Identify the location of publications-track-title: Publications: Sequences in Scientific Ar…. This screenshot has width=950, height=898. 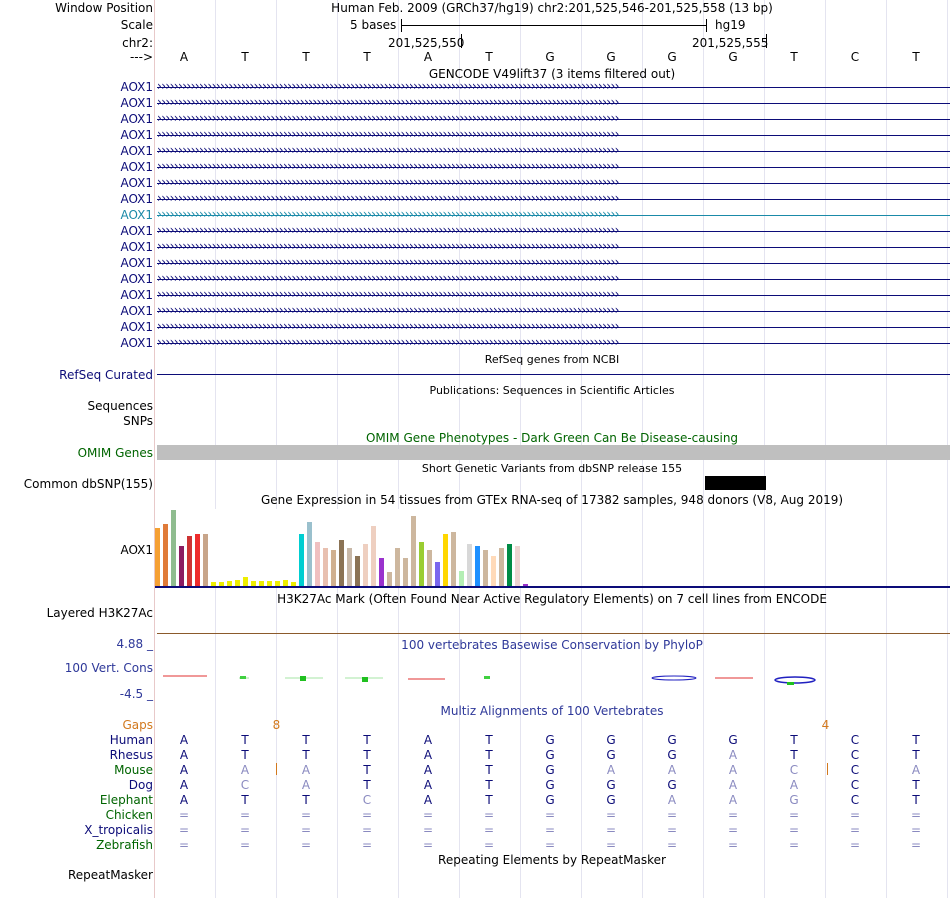
(552, 390).